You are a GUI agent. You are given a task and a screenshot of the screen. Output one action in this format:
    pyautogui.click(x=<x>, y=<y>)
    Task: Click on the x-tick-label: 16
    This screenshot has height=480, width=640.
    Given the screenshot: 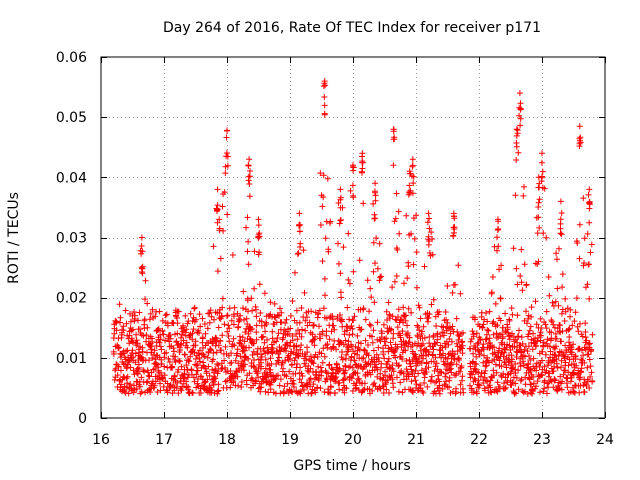 What is the action you would take?
    pyautogui.click(x=101, y=440)
    